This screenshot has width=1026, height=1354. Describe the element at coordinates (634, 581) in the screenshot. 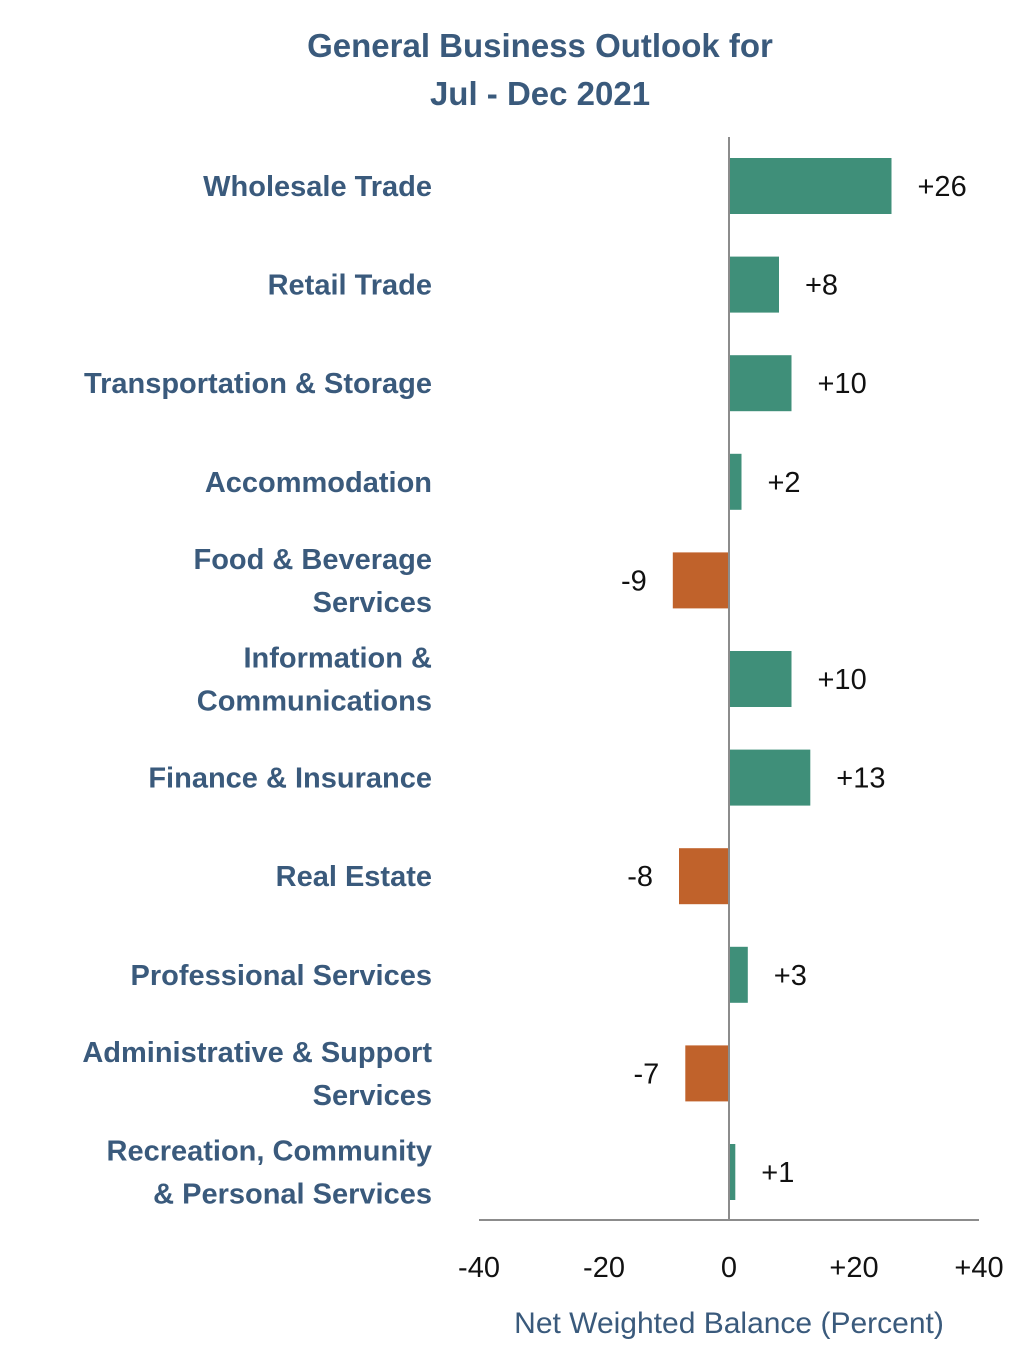

I see `data-label: -9` at that location.